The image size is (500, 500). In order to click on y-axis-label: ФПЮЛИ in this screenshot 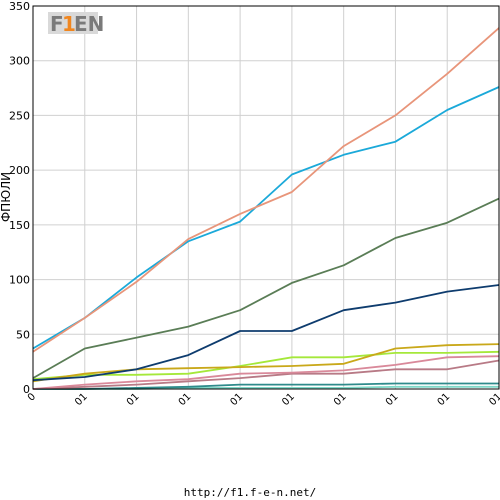, I will do `click(6, 197)`.